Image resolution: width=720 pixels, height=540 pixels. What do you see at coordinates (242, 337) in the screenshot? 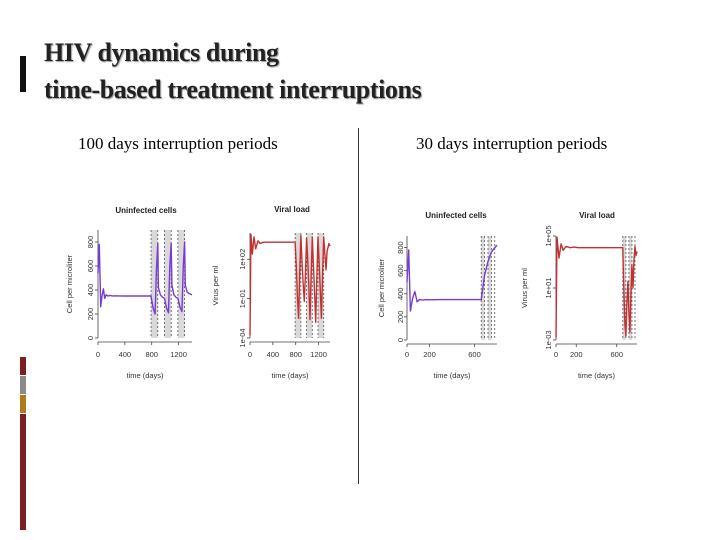
I see `y-tick-label: 1e-04` at bounding box center [242, 337].